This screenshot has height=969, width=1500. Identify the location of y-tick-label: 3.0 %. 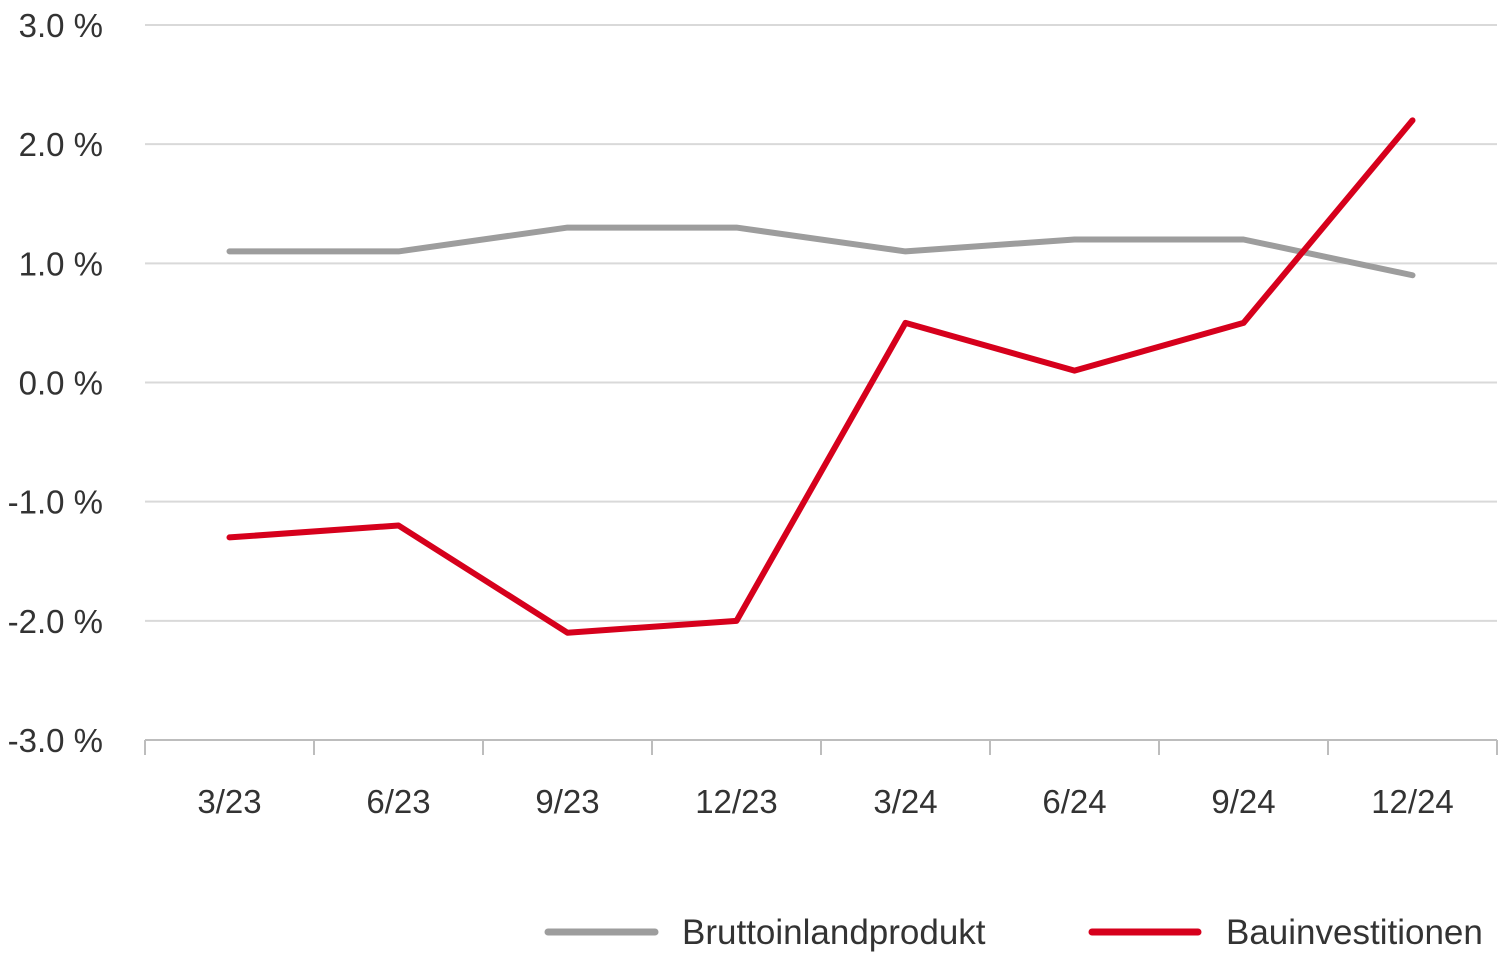
(61, 25).